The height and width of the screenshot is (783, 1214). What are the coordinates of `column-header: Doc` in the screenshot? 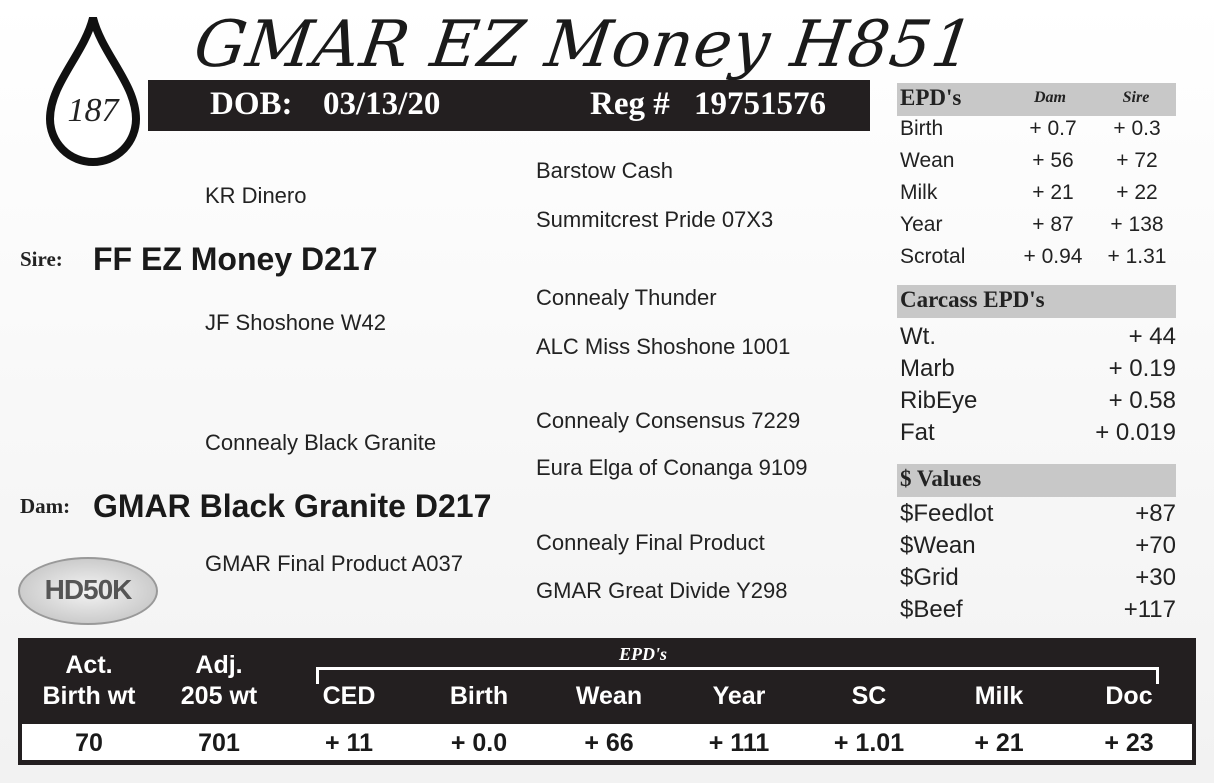 It's located at (1129, 696).